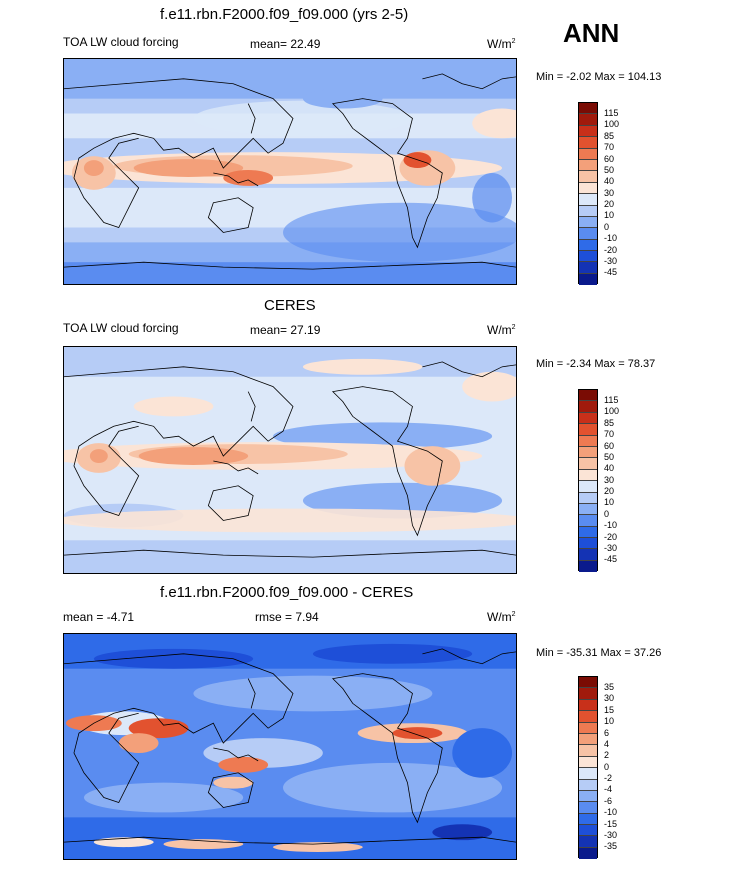  I want to click on colorbar-label: 115, so click(611, 113).